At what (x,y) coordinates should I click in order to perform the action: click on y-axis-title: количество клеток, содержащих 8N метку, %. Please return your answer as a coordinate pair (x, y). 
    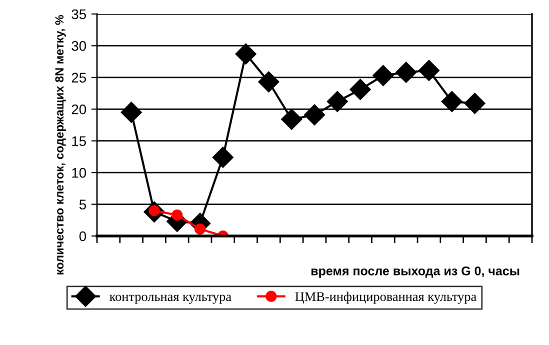
    Looking at the image, I should click on (60, 144).